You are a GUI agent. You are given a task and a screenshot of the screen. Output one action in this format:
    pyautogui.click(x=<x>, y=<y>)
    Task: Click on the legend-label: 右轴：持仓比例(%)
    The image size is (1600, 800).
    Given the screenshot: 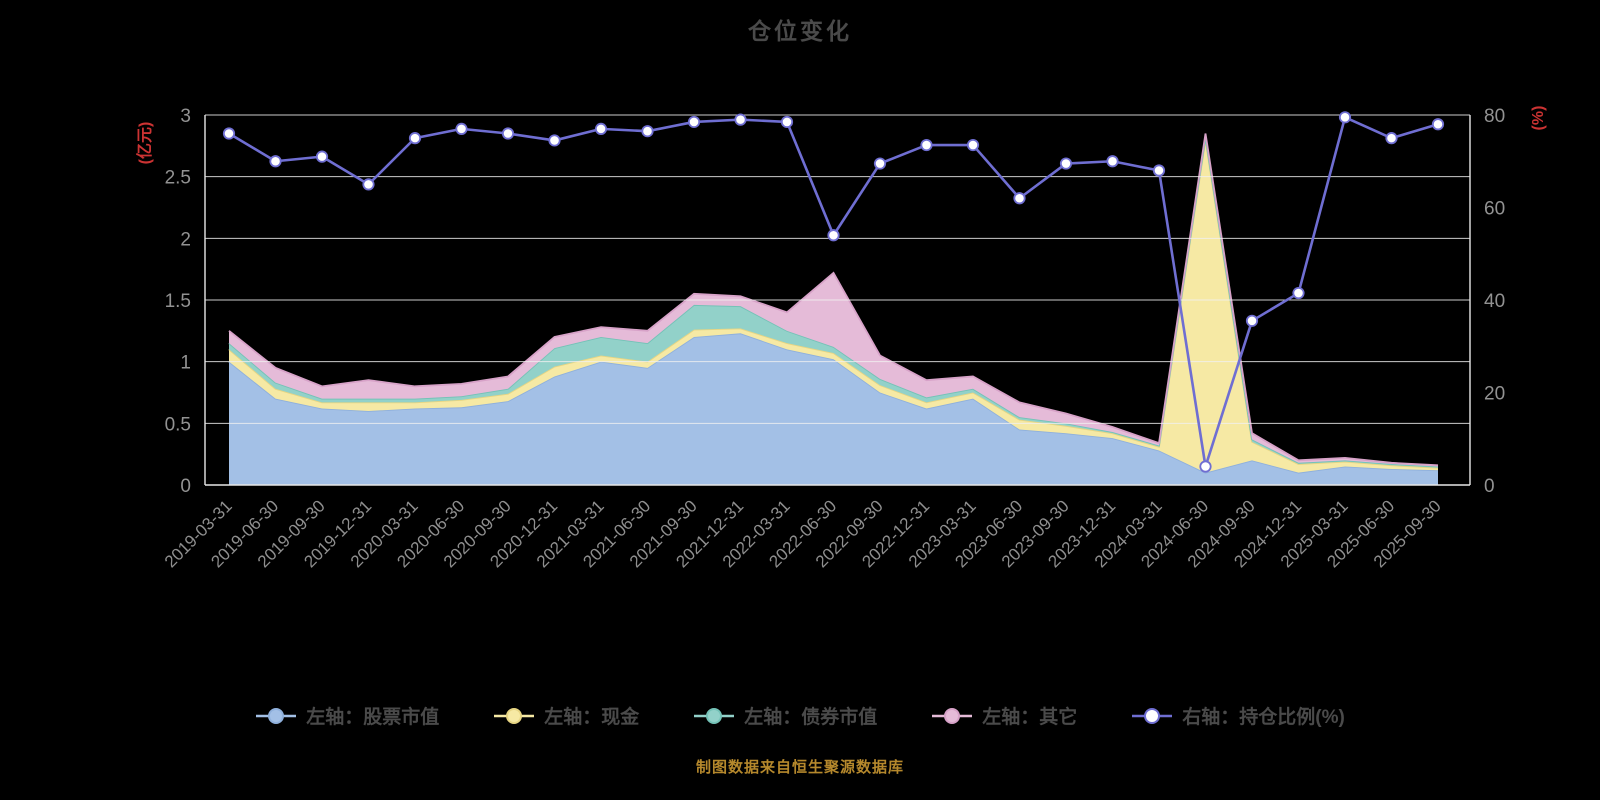 What is the action you would take?
    pyautogui.click(x=1263, y=717)
    